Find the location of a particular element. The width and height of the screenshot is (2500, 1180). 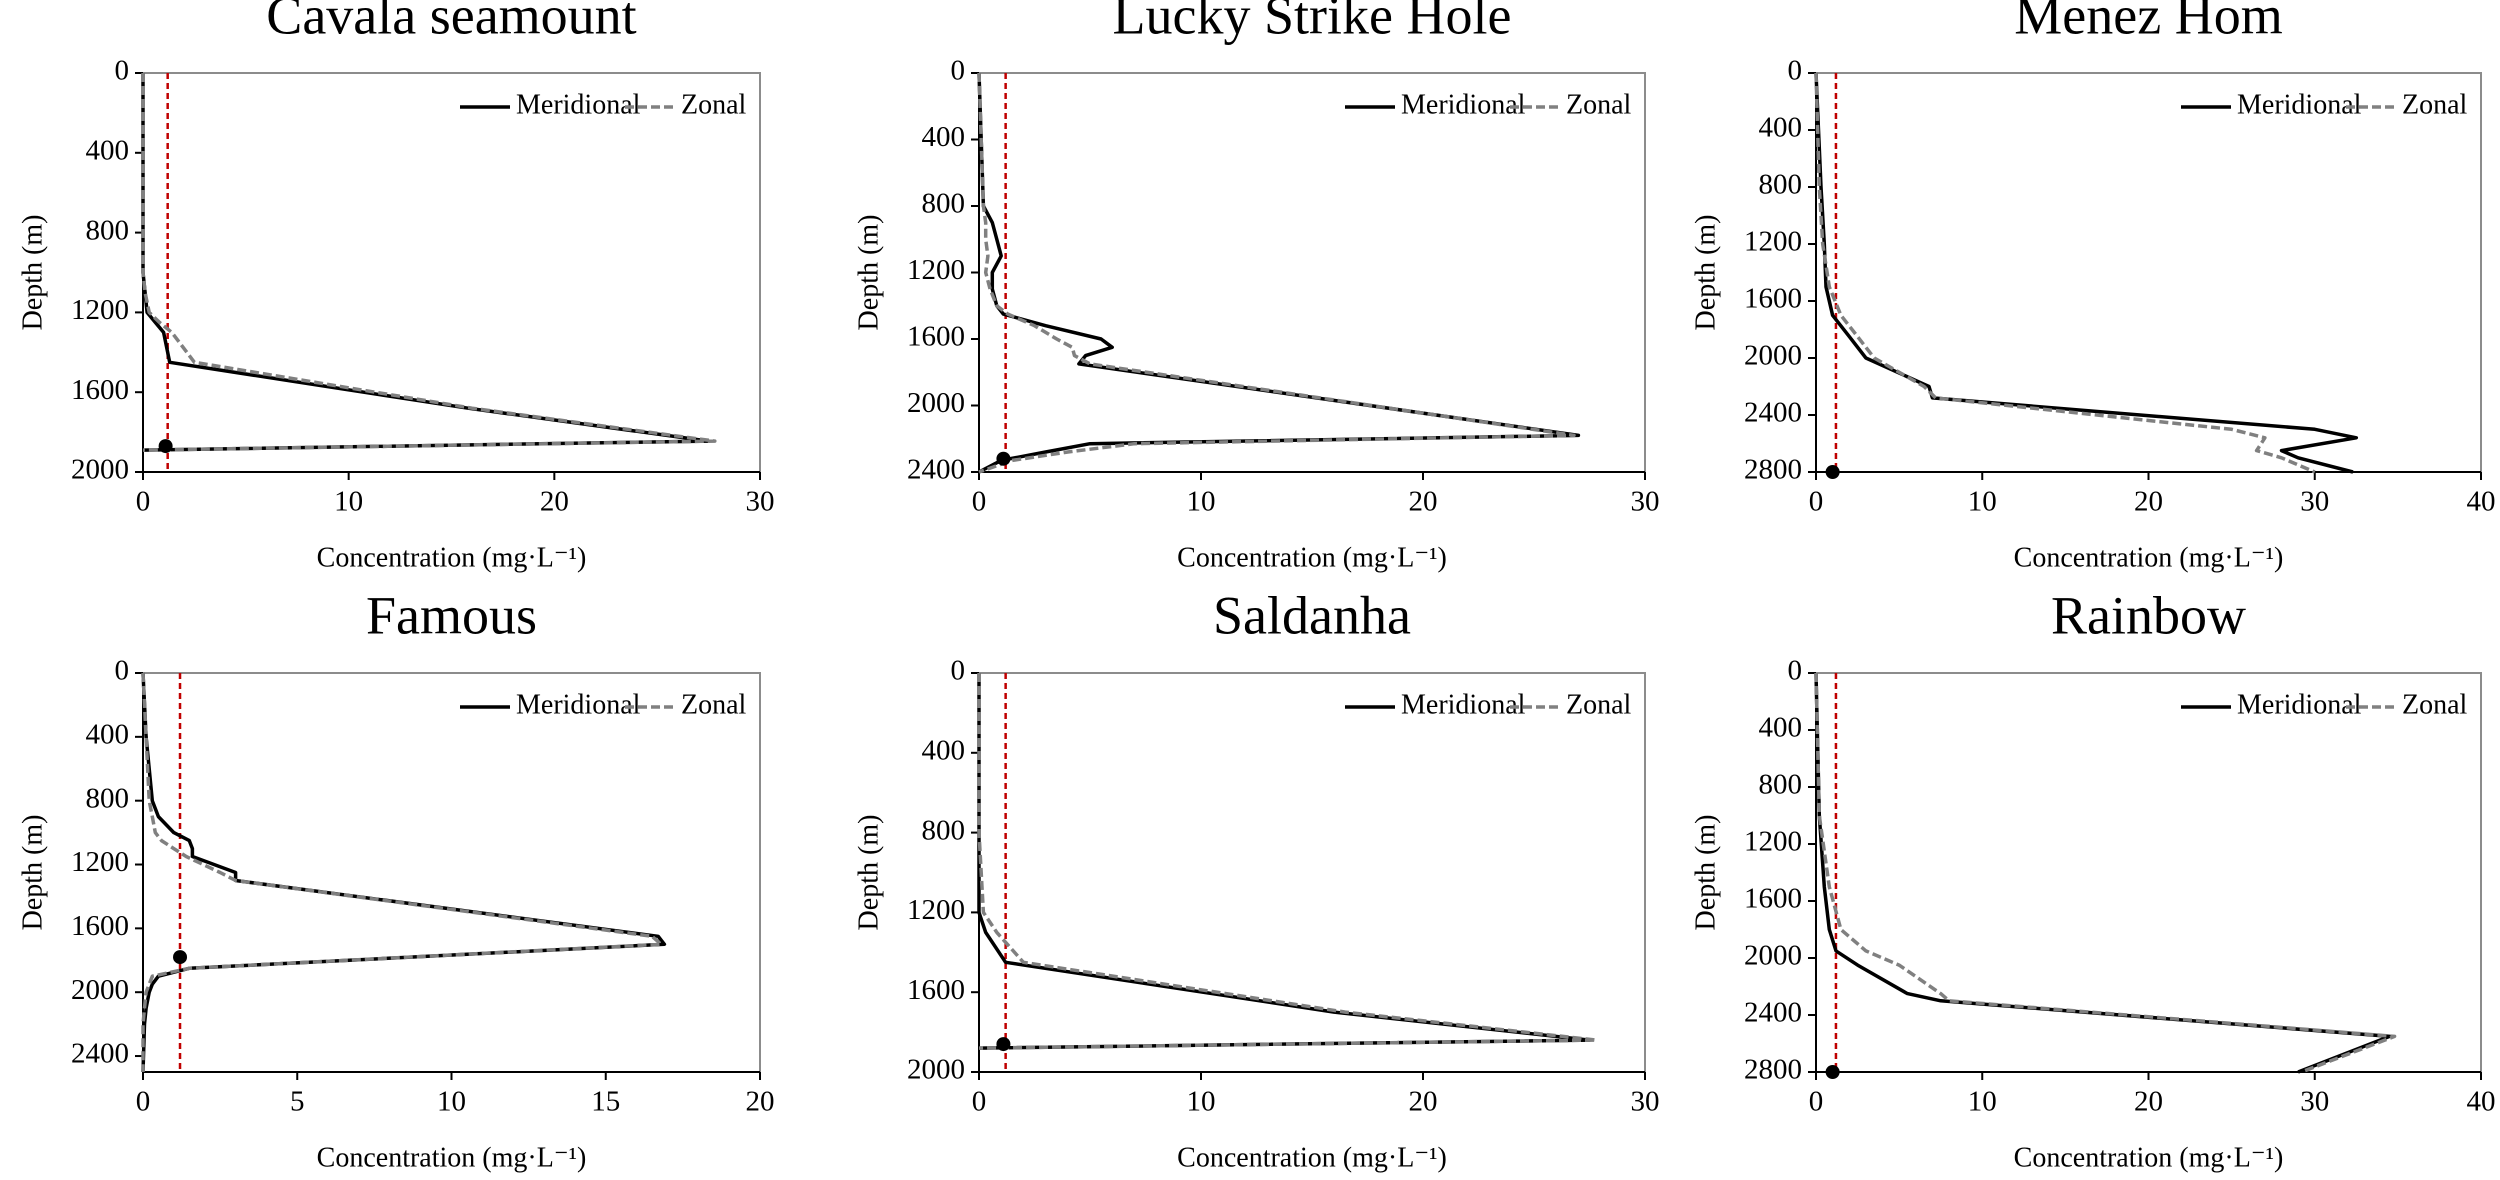

subplot-title: Menez Hom is located at coordinates (2148, 22).